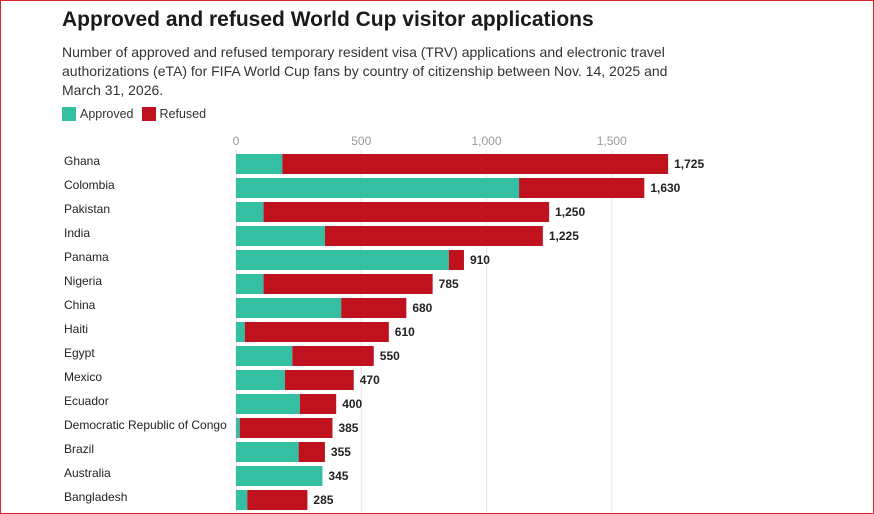  Describe the element at coordinates (86, 401) in the screenshot. I see `category-label: Ecuador` at that location.